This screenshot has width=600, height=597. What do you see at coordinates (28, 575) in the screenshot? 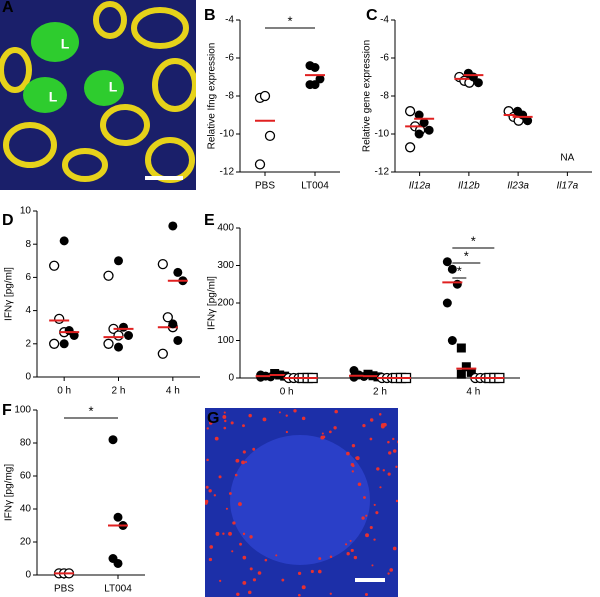
I see `y-tick-label: 0` at bounding box center [28, 575].